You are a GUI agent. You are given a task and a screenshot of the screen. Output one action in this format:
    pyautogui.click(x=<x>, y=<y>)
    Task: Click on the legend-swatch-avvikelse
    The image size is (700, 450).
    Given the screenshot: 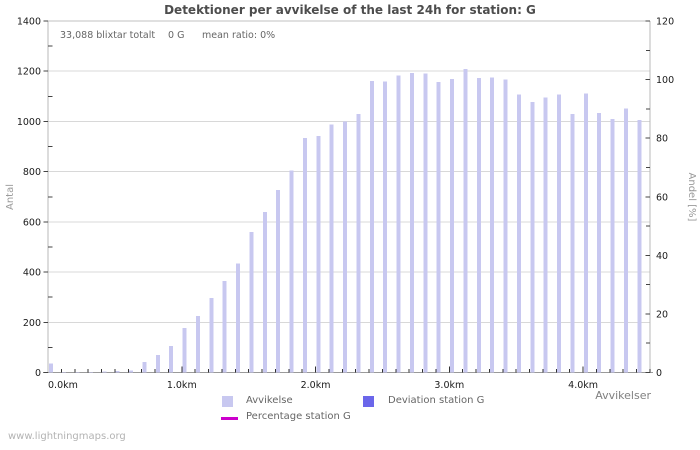 What is the action you would take?
    pyautogui.click(x=227, y=401)
    